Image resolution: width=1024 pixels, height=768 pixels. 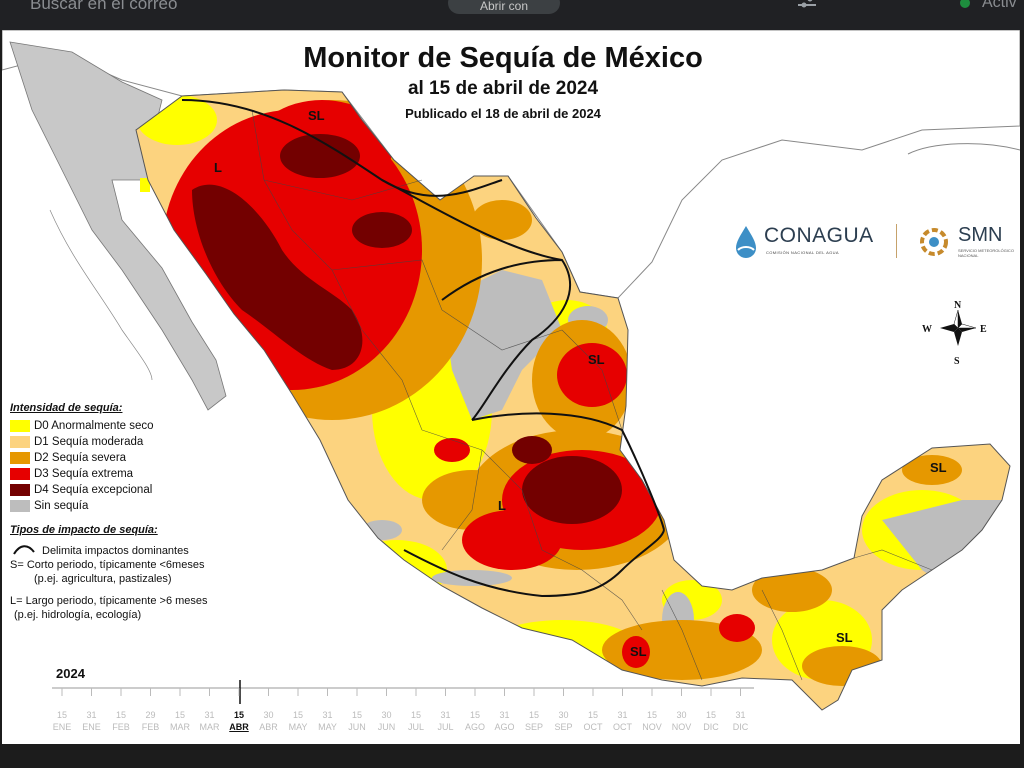 What do you see at coordinates (78, 615) in the screenshot?
I see `impact-long-examples: (p.ej. hidrología, ecología)` at bounding box center [78, 615].